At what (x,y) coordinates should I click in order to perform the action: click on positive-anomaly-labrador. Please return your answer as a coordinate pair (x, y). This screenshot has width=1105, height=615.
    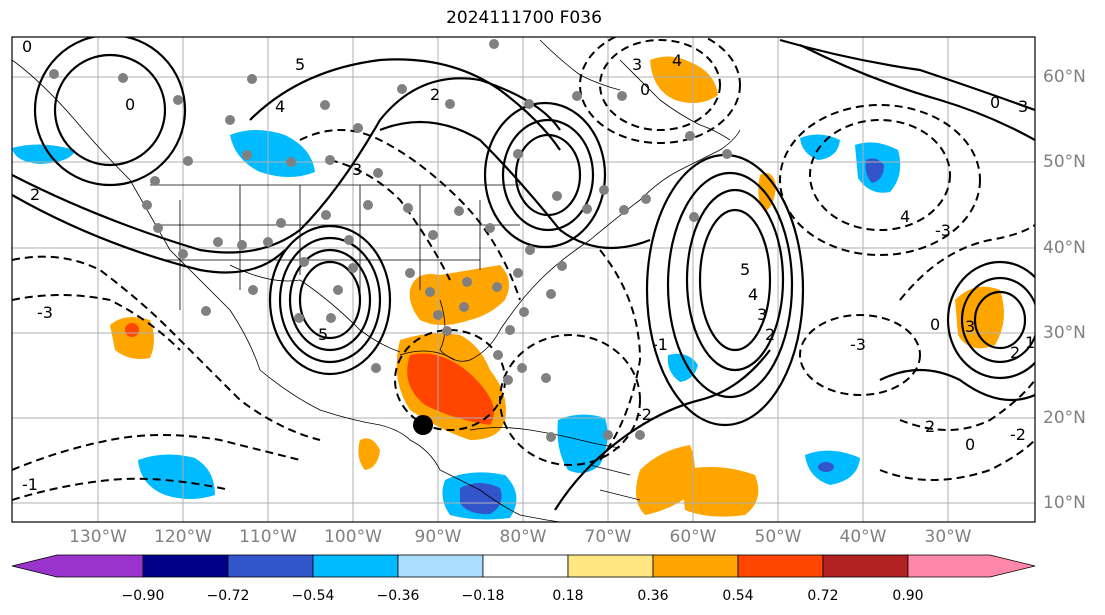
    Looking at the image, I should click on (684, 80).